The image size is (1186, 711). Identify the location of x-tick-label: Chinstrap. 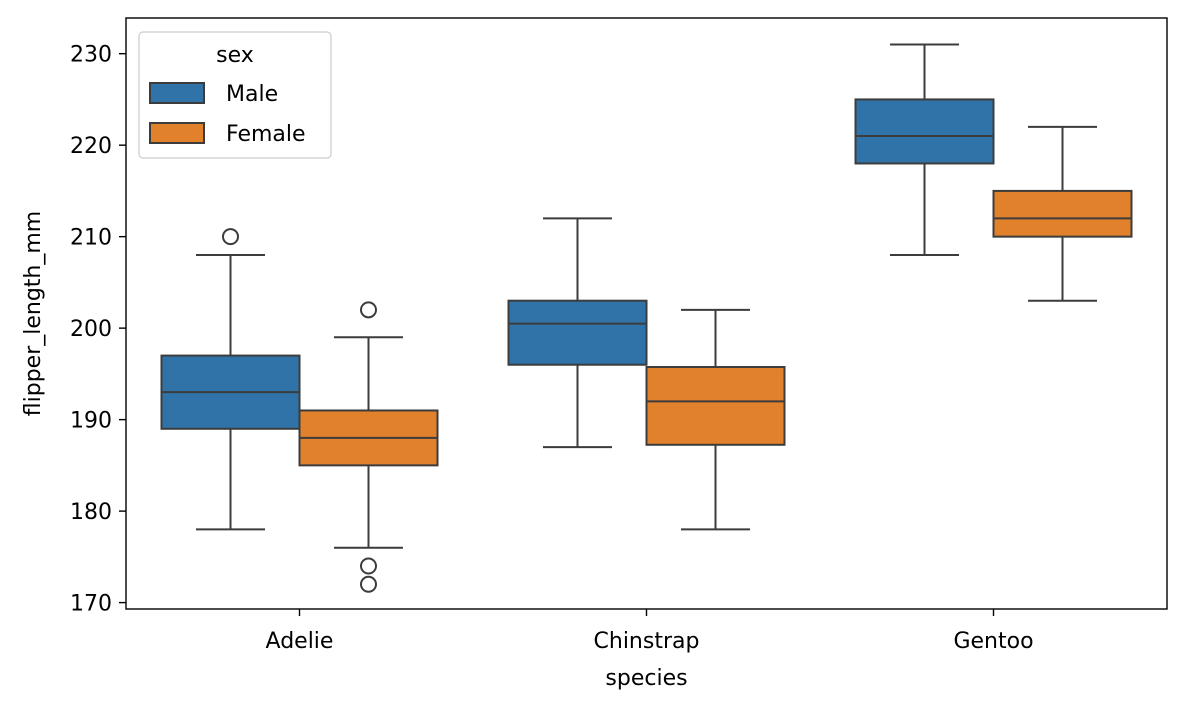
(647, 641).